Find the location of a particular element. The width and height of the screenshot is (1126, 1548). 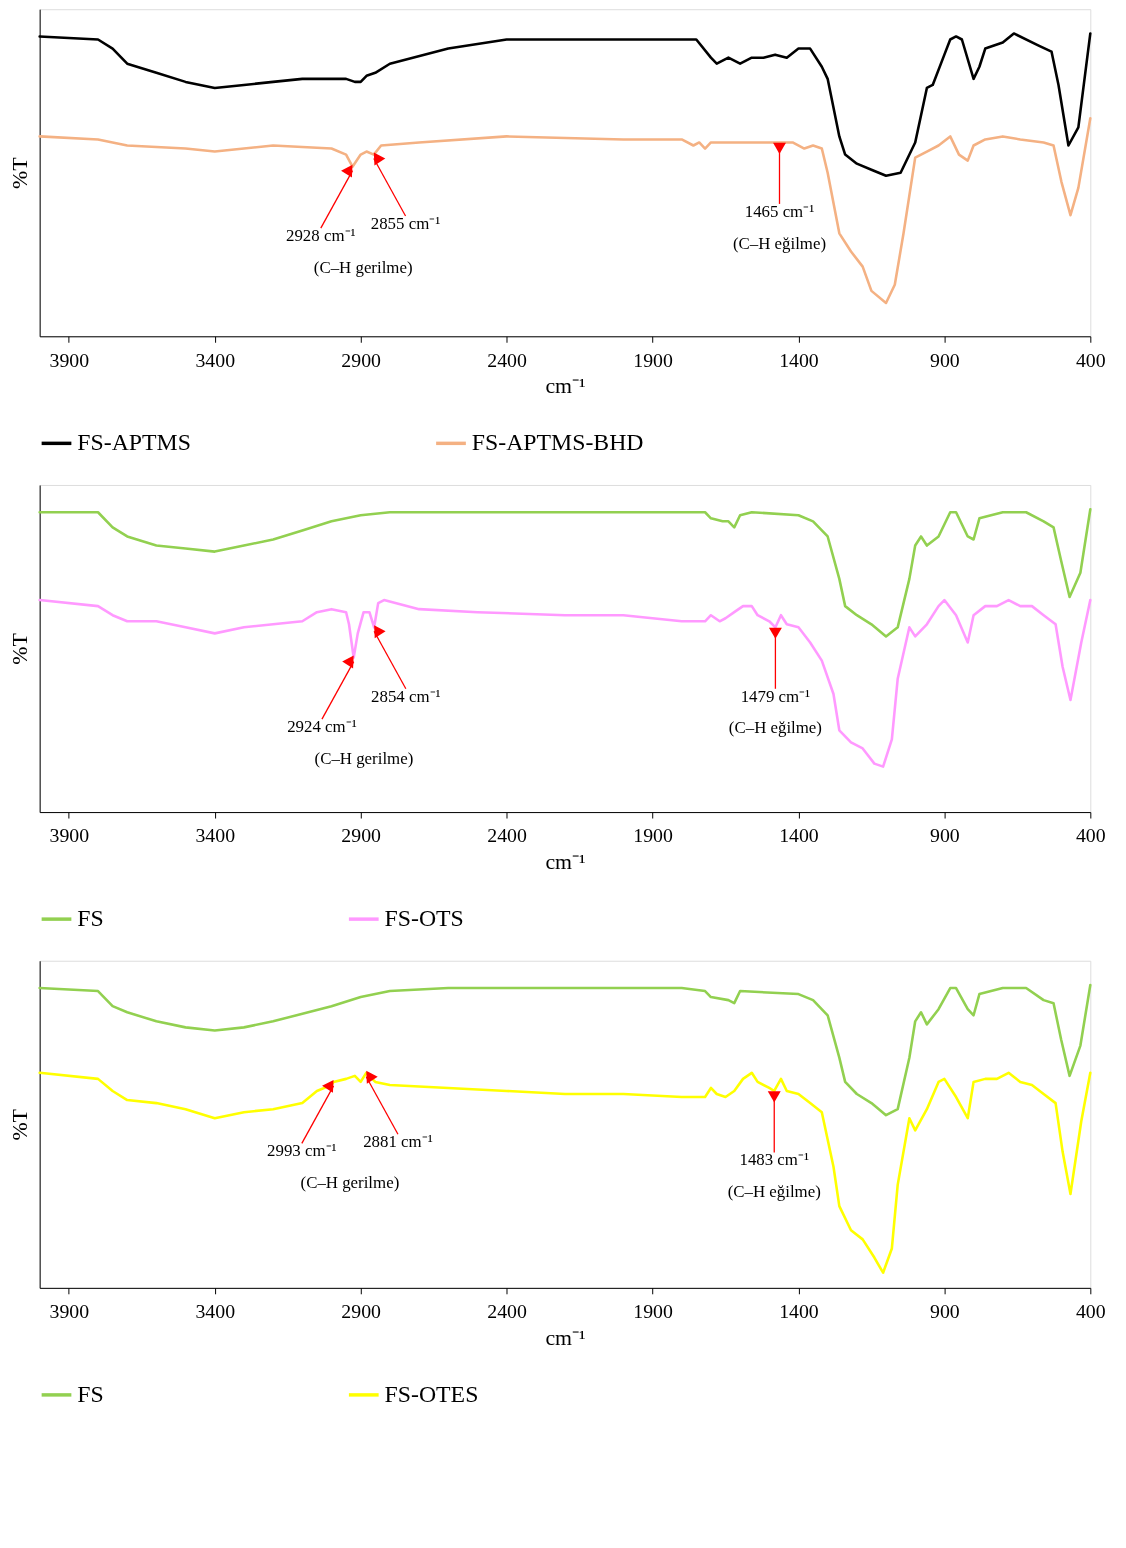

annotation: 2881 cm⁻¹ is located at coordinates (398, 1142).